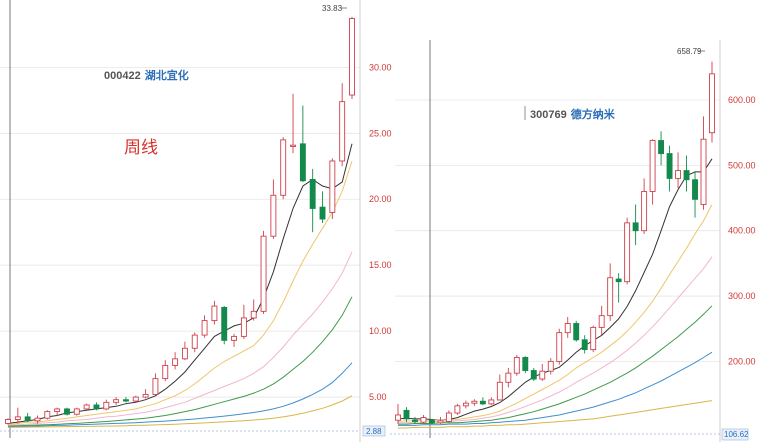 Image resolution: width=760 pixels, height=442 pixels. I want to click on price-axis-left: 5.00 10.00 15.00 20.00 25.00 30.00, so click(380, 232).